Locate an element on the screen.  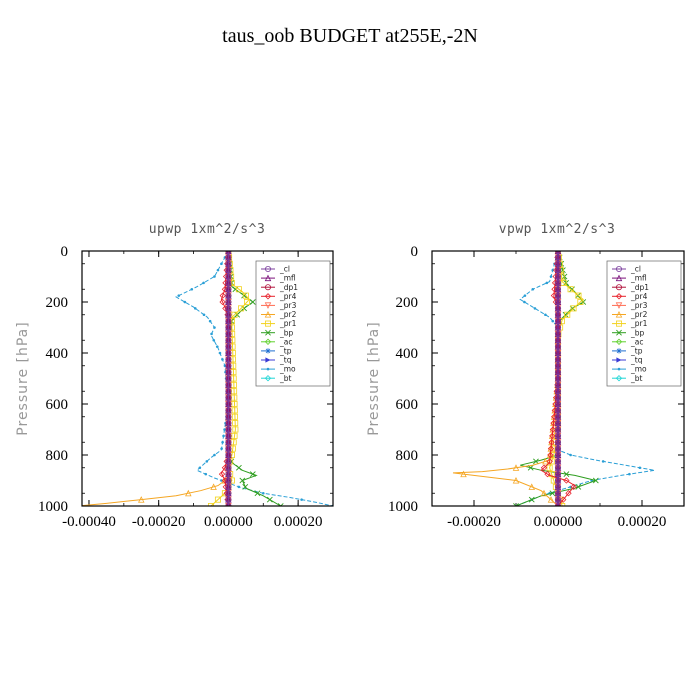
y-tick-label: 0 is located at coordinates (415, 252).